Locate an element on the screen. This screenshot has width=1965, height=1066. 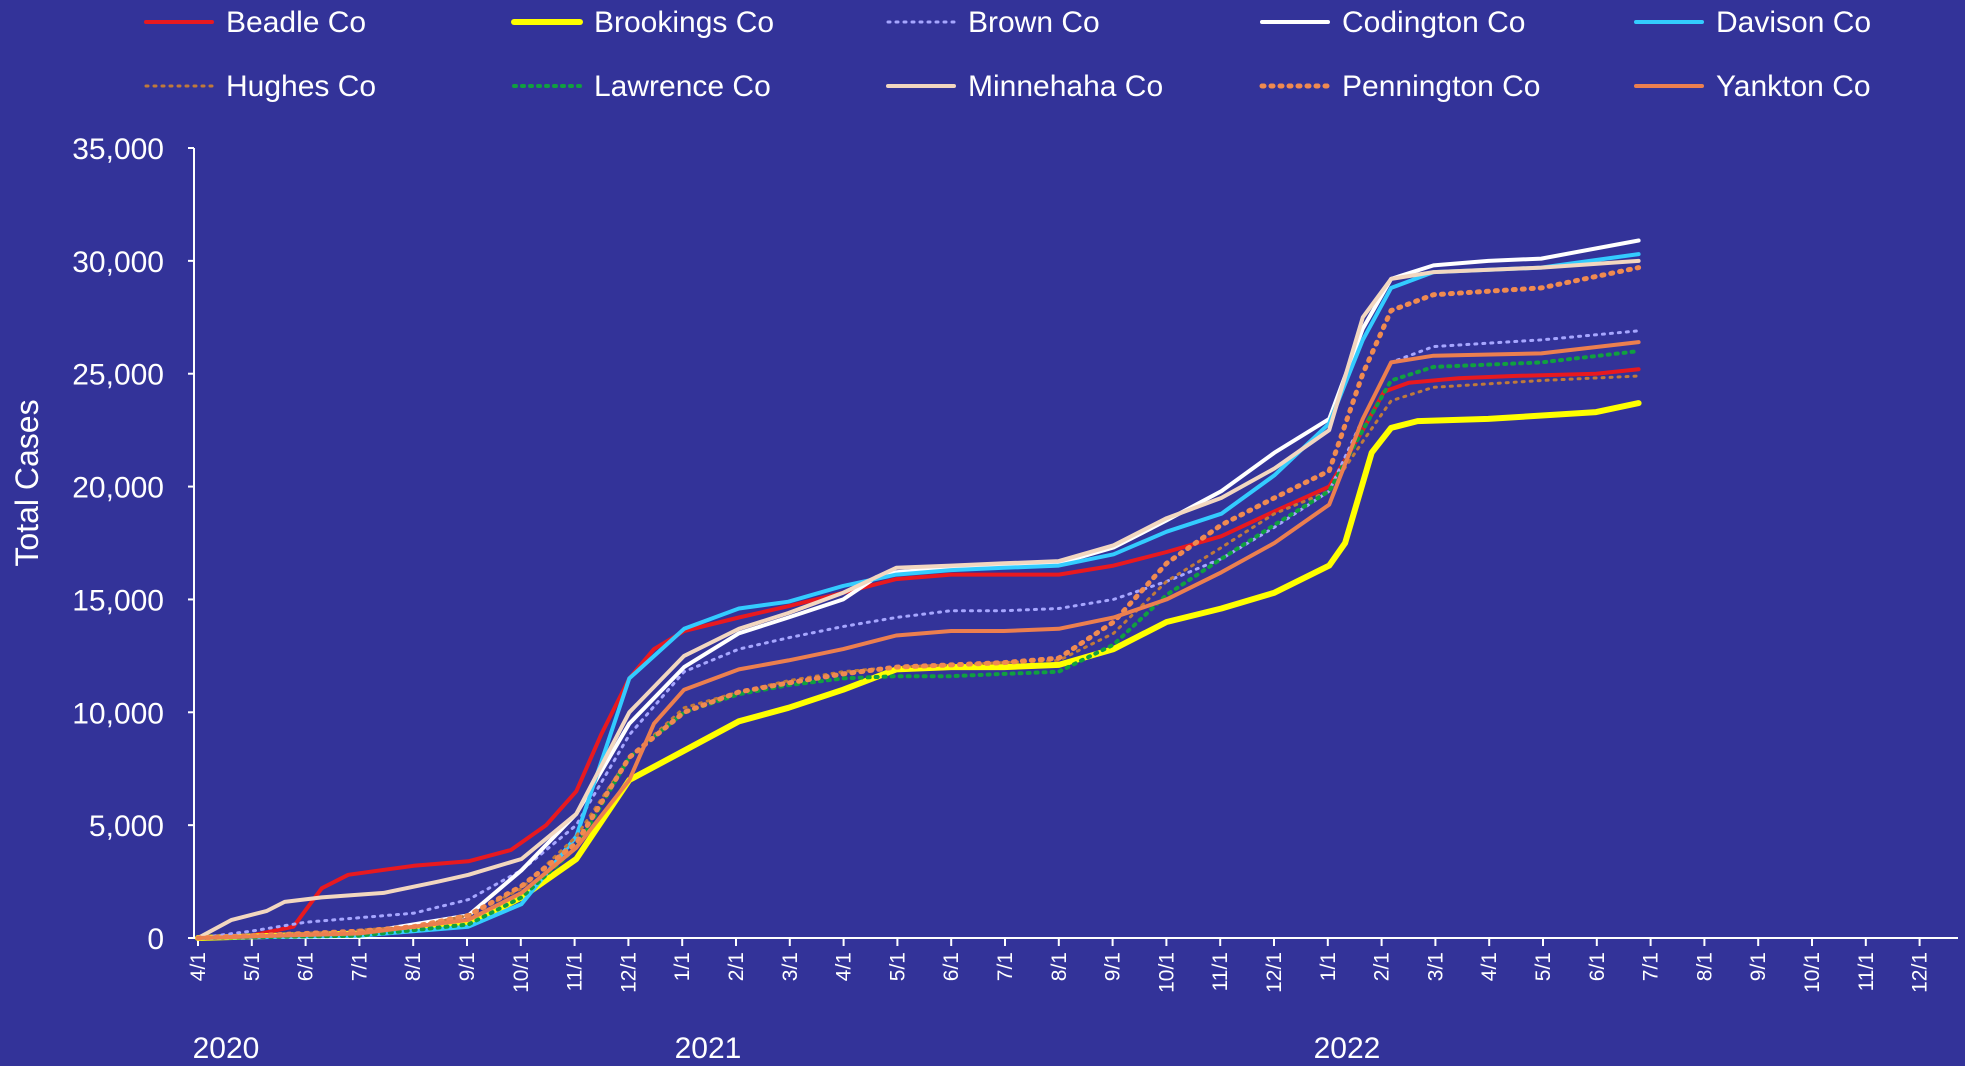
year-label: 2021 is located at coordinates (708, 1048).